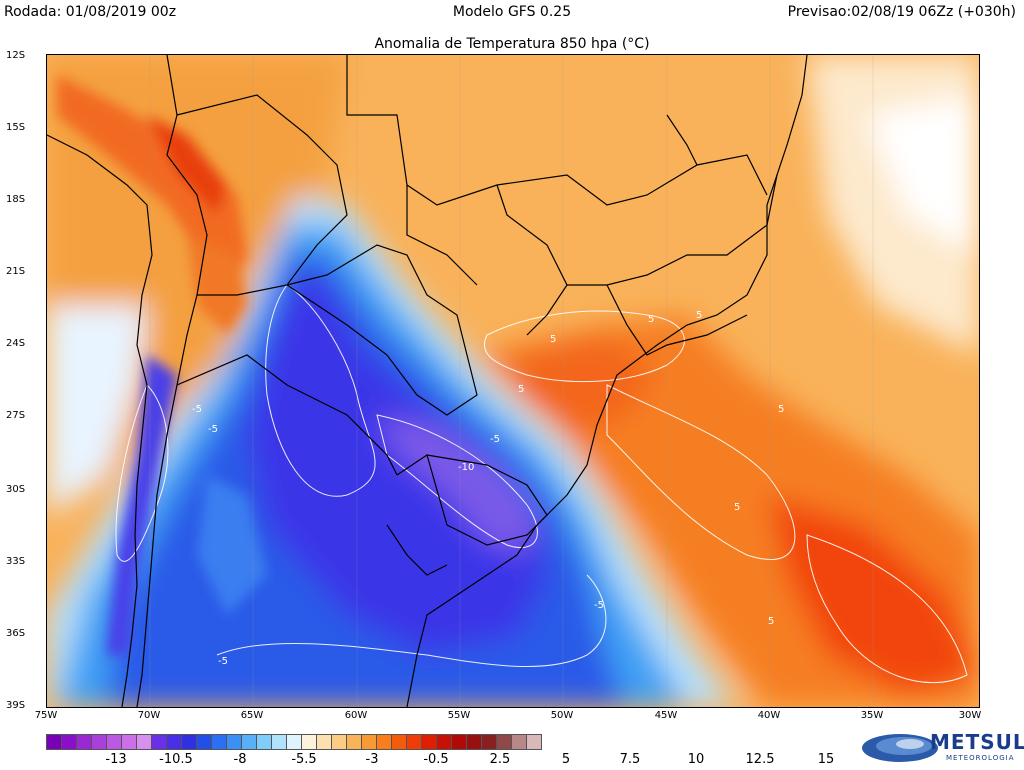  Describe the element at coordinates (459, 715) in the screenshot. I see `lon-label: 55W` at that location.